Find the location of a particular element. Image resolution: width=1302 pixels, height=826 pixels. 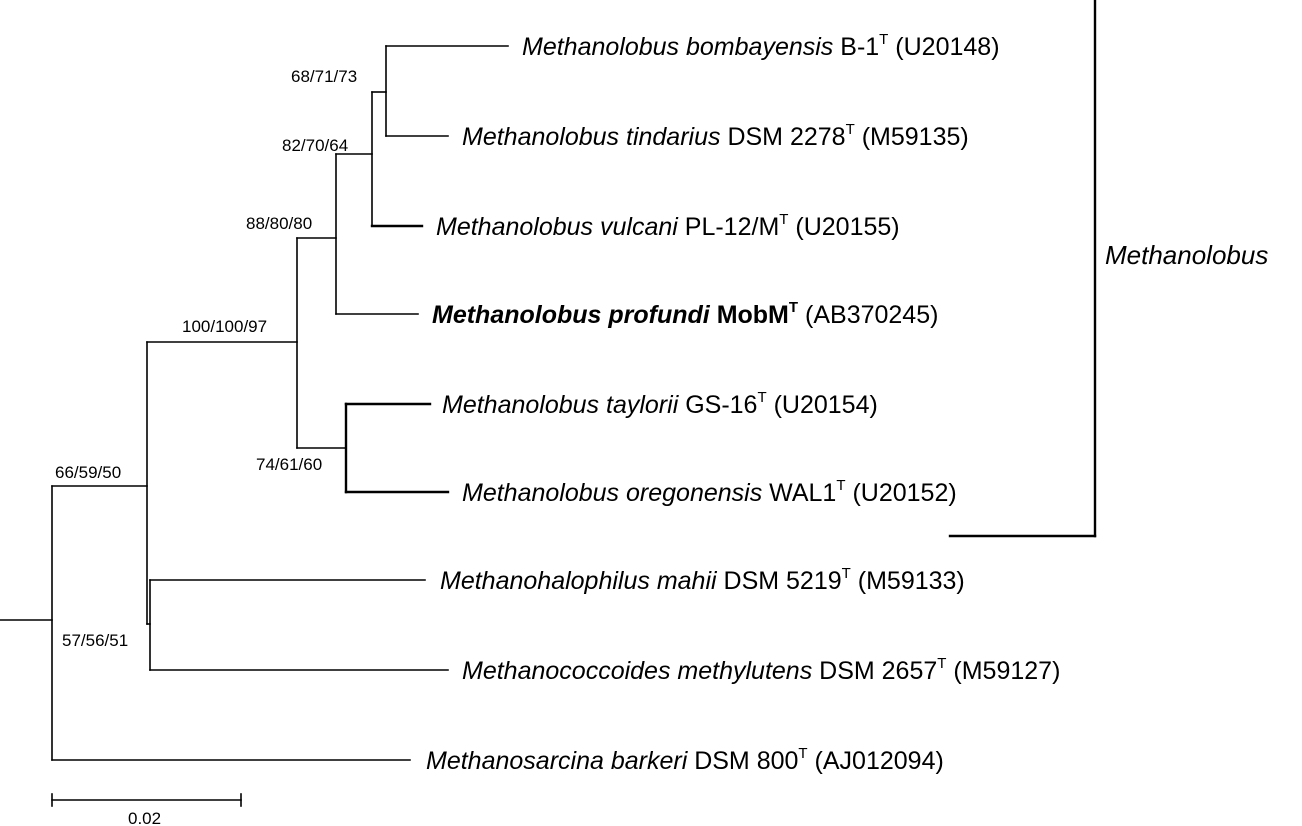

bootstrap-label: 88/80/80 is located at coordinates (279, 223).